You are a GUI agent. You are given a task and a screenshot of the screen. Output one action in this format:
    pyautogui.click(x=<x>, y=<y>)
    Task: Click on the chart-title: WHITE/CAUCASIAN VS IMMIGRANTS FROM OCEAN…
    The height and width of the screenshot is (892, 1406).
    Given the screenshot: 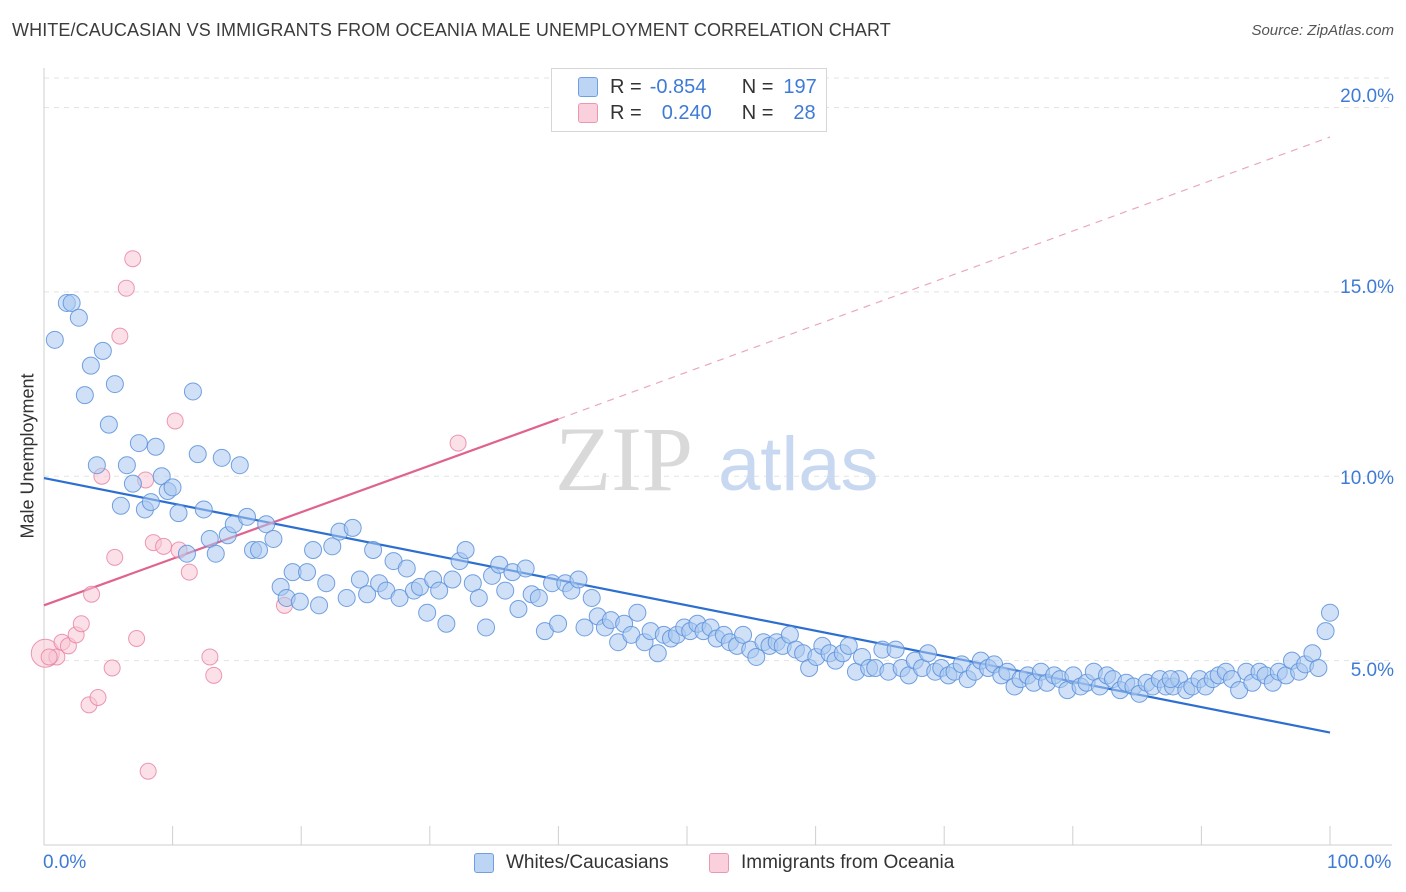 What is the action you would take?
    pyautogui.click(x=451, y=30)
    